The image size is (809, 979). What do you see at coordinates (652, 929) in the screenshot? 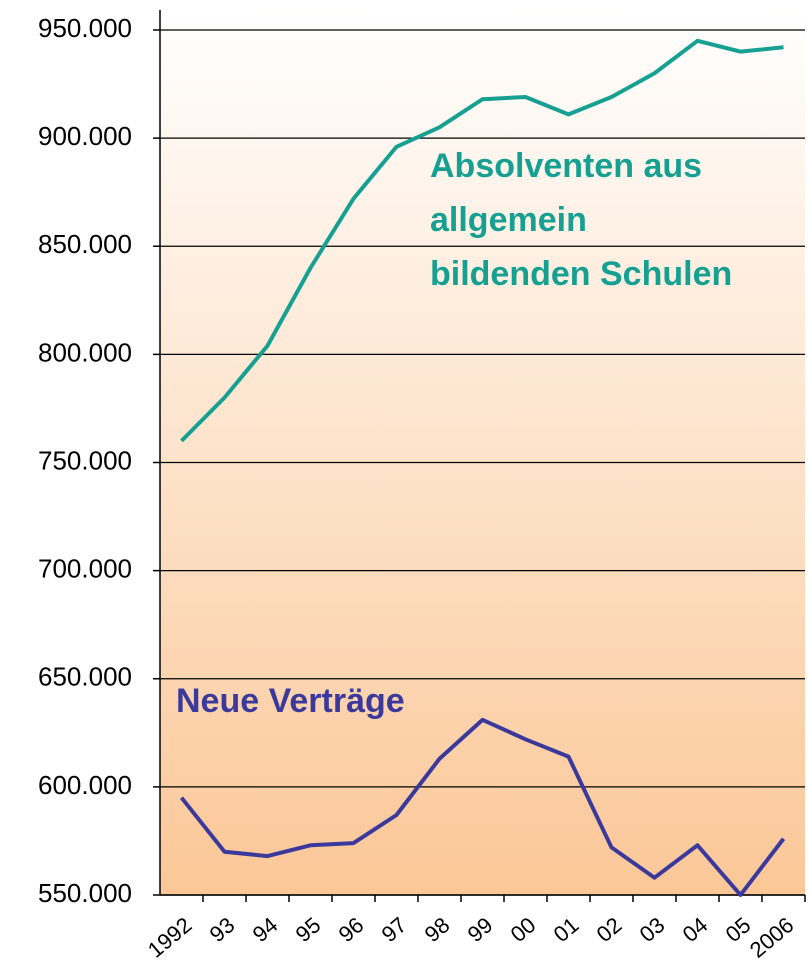
I see `x-tick-label: 03` at bounding box center [652, 929].